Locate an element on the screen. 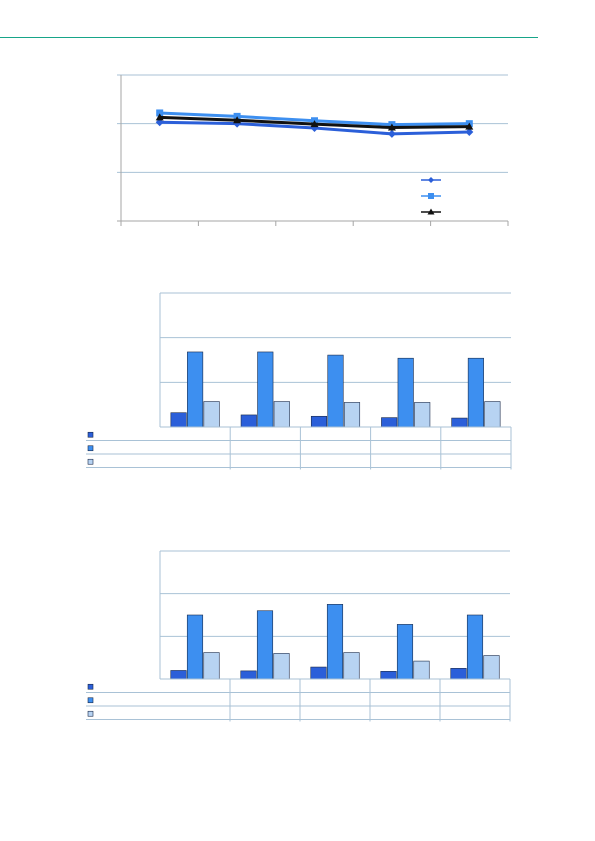 The height and width of the screenshot is (841, 595). series-2-point is located at coordinates (160, 113).